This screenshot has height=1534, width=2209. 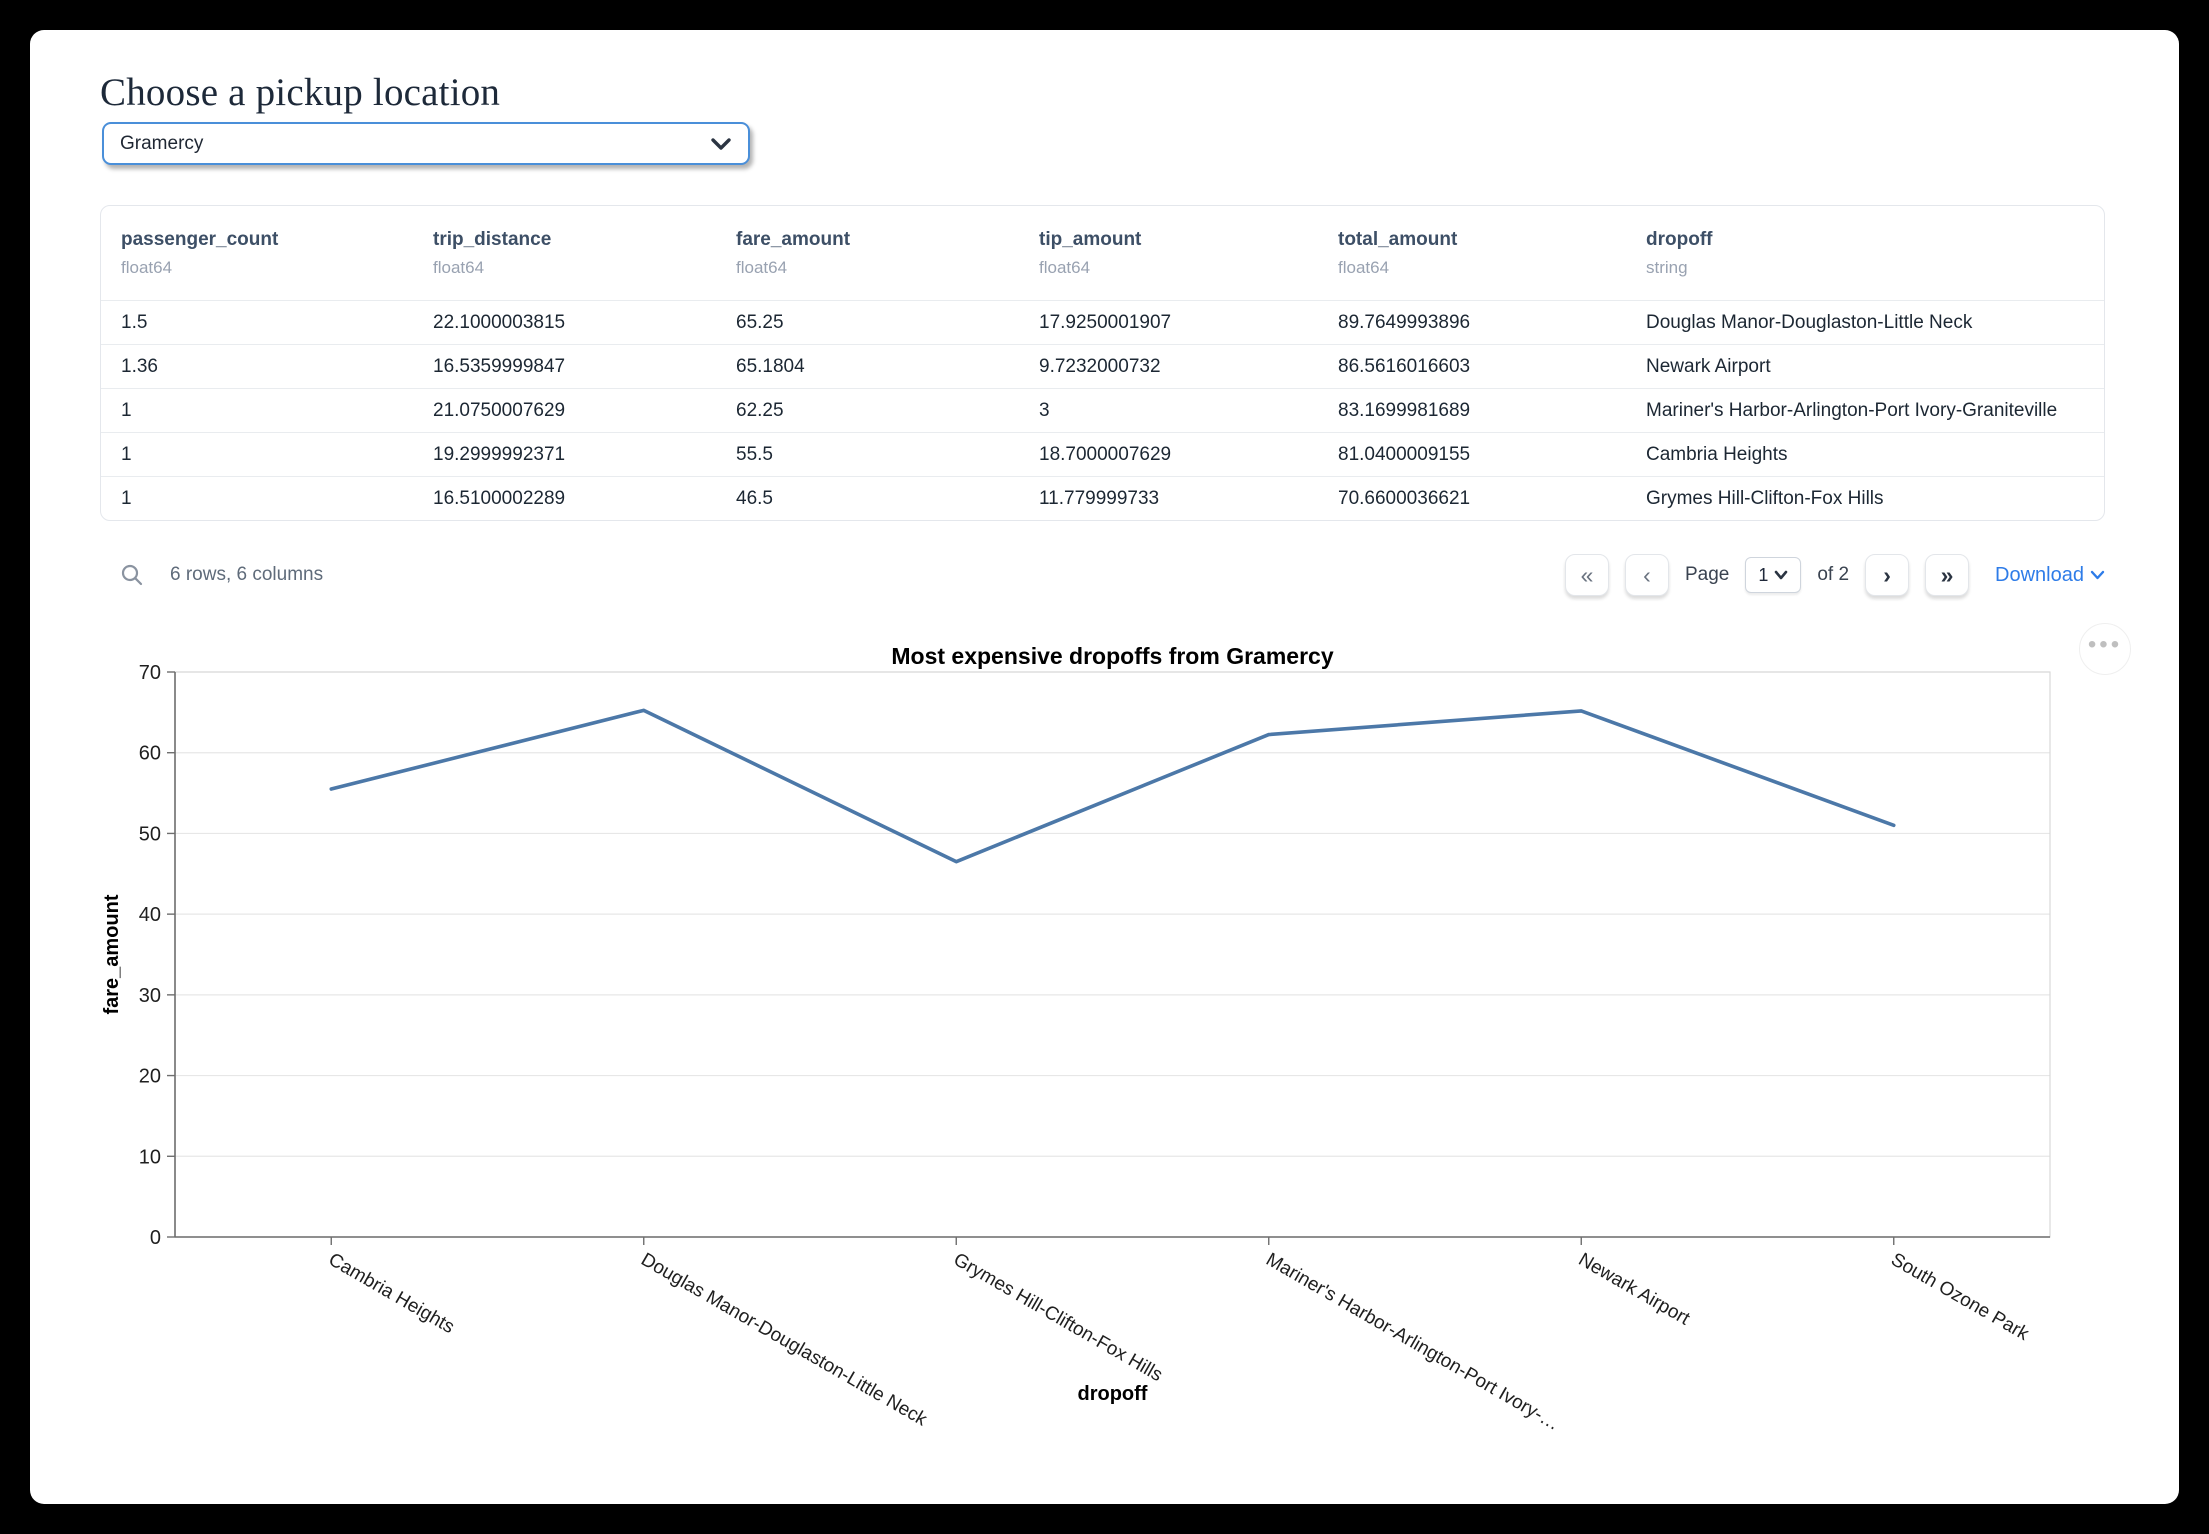 What do you see at coordinates (391, 1293) in the screenshot?
I see `x-tick-label: Cambria Heights` at bounding box center [391, 1293].